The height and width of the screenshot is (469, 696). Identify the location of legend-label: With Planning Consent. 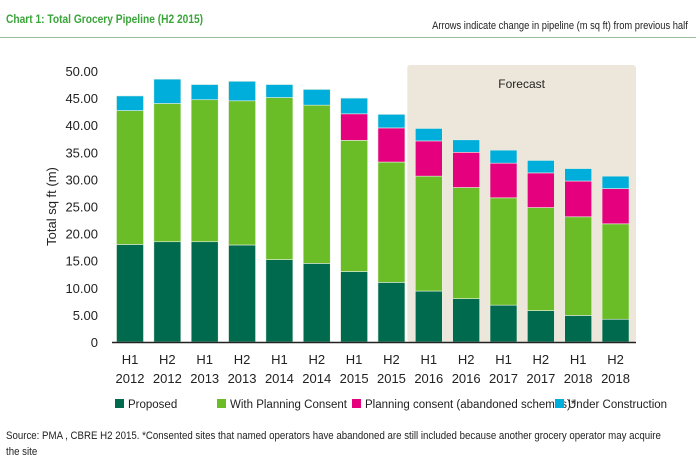
(289, 405).